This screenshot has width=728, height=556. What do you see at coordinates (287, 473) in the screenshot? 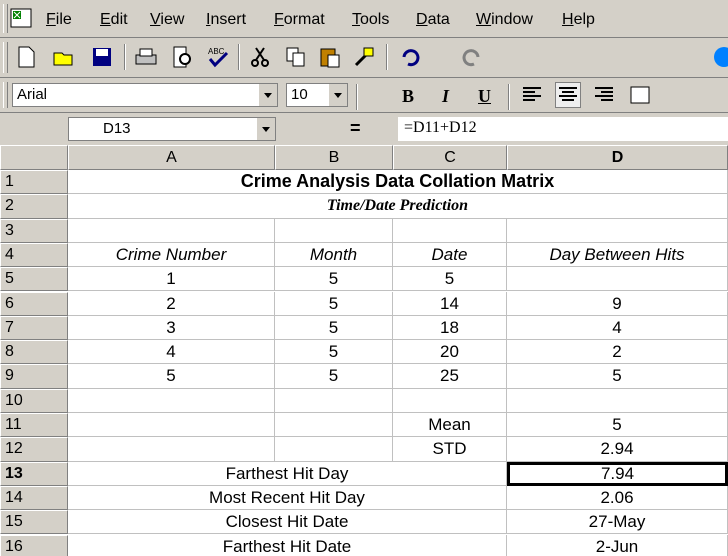
I see `cell: Farthest Hit Day` at bounding box center [287, 473].